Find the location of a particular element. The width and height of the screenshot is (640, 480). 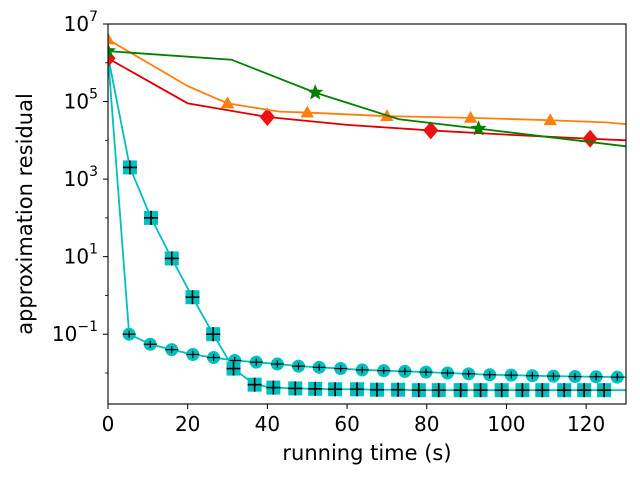

y-tick-label: 10⁵ is located at coordinates (81, 100).